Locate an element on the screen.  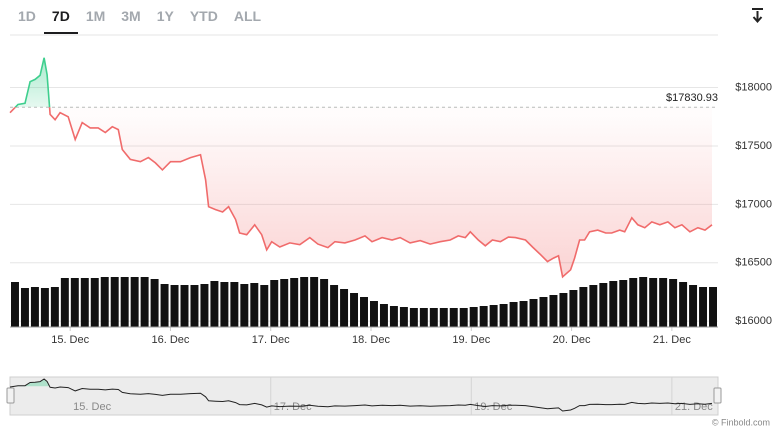
range-tab: 3M is located at coordinates (131, 16).